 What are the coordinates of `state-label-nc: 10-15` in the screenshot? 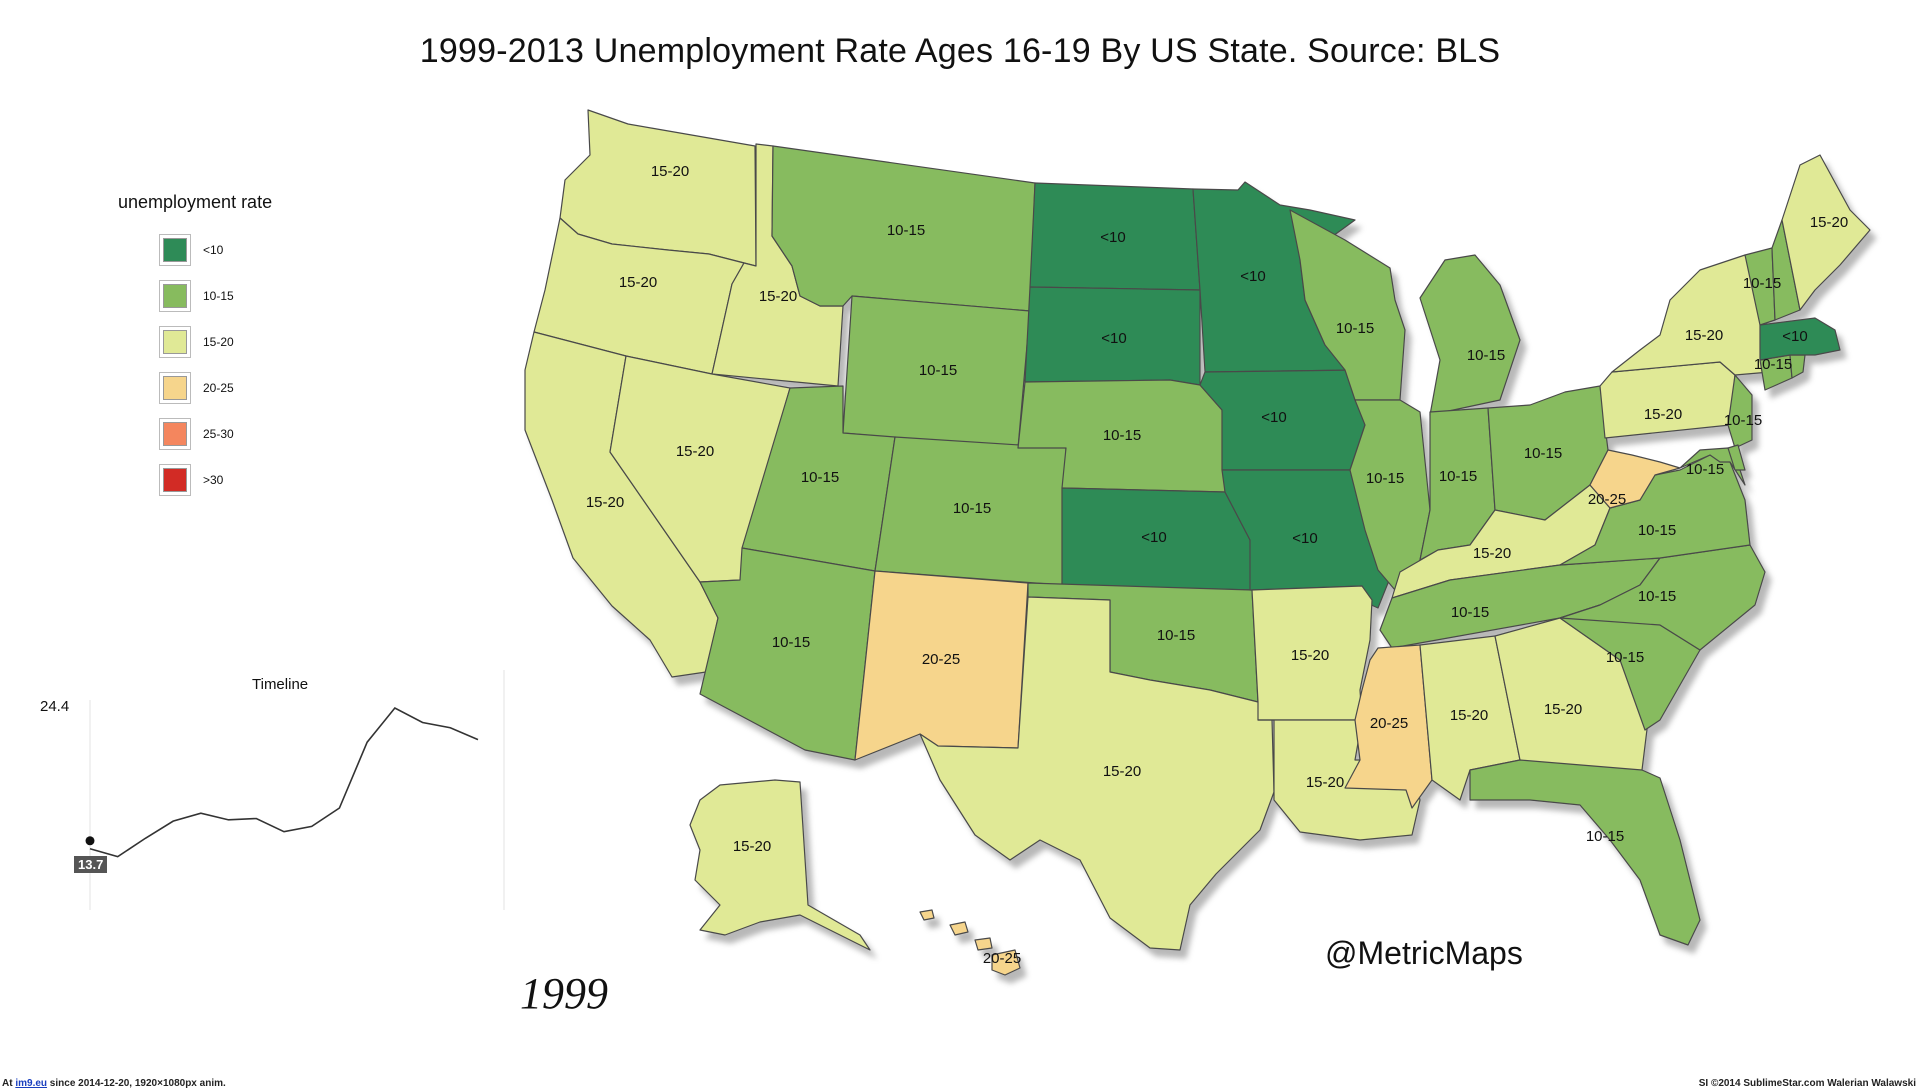 It's located at (1657, 596).